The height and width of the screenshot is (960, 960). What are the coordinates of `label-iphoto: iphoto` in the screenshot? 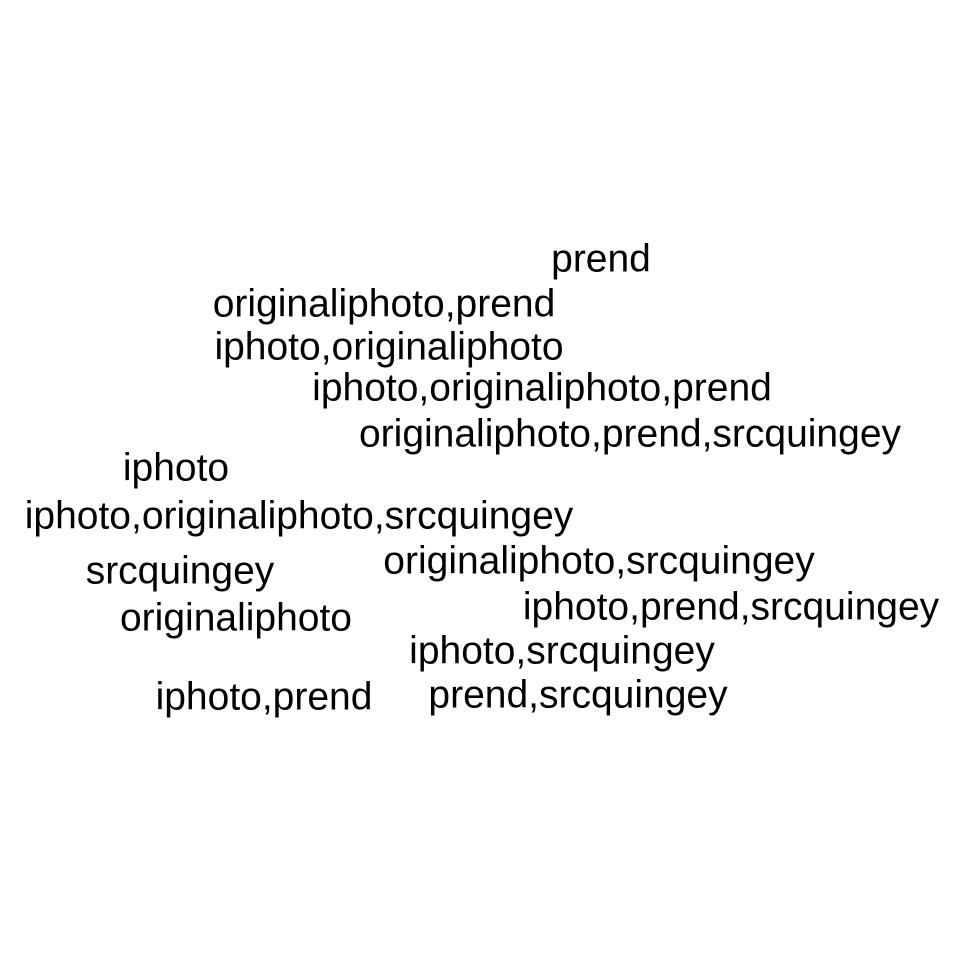 It's located at (176, 468).